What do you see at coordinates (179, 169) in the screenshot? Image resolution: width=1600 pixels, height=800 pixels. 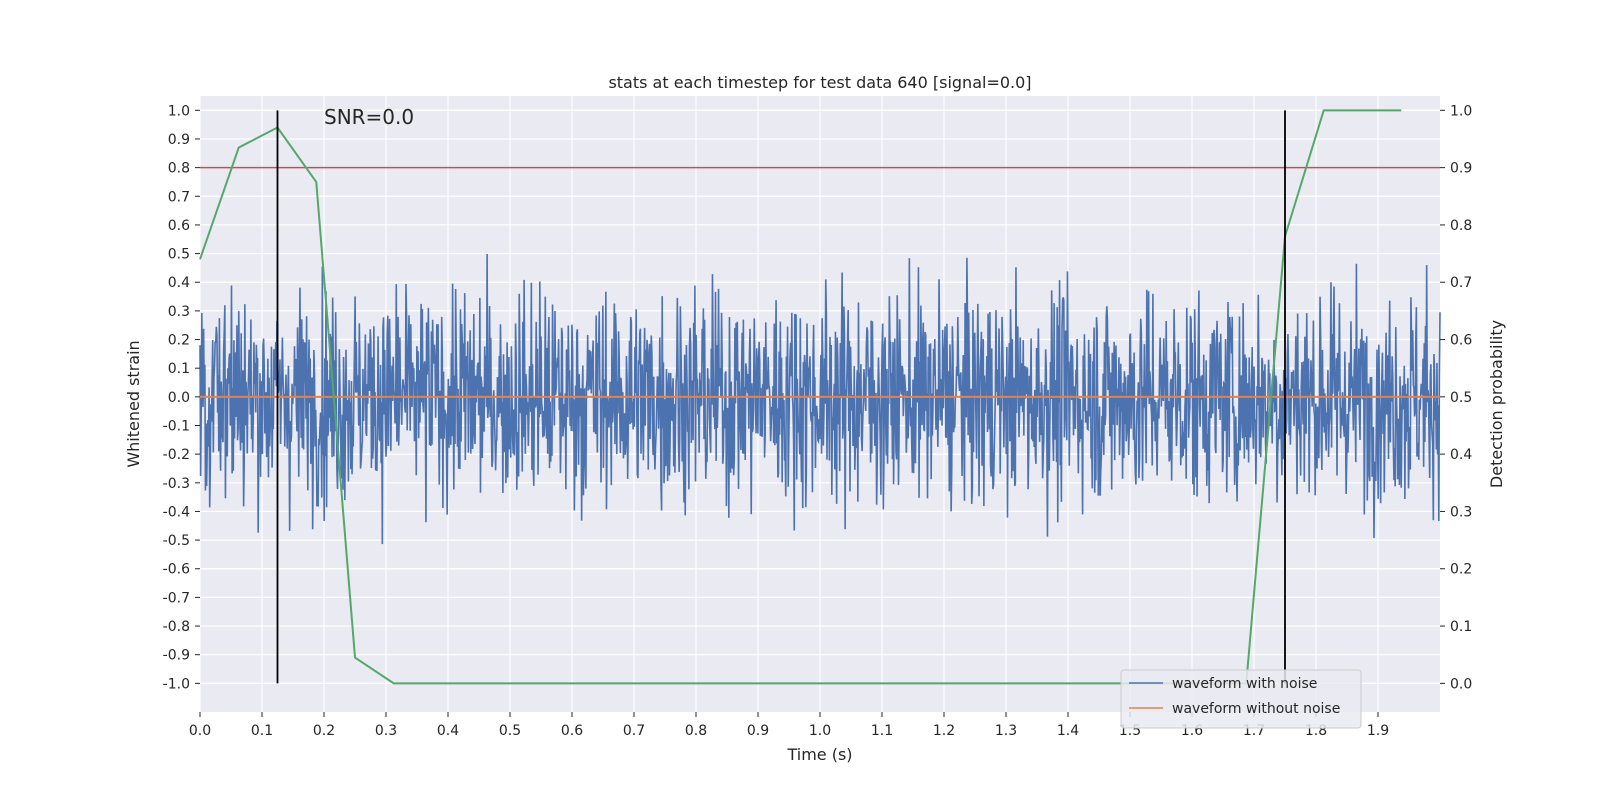 I see `y-tick-label-left: 0.8` at bounding box center [179, 169].